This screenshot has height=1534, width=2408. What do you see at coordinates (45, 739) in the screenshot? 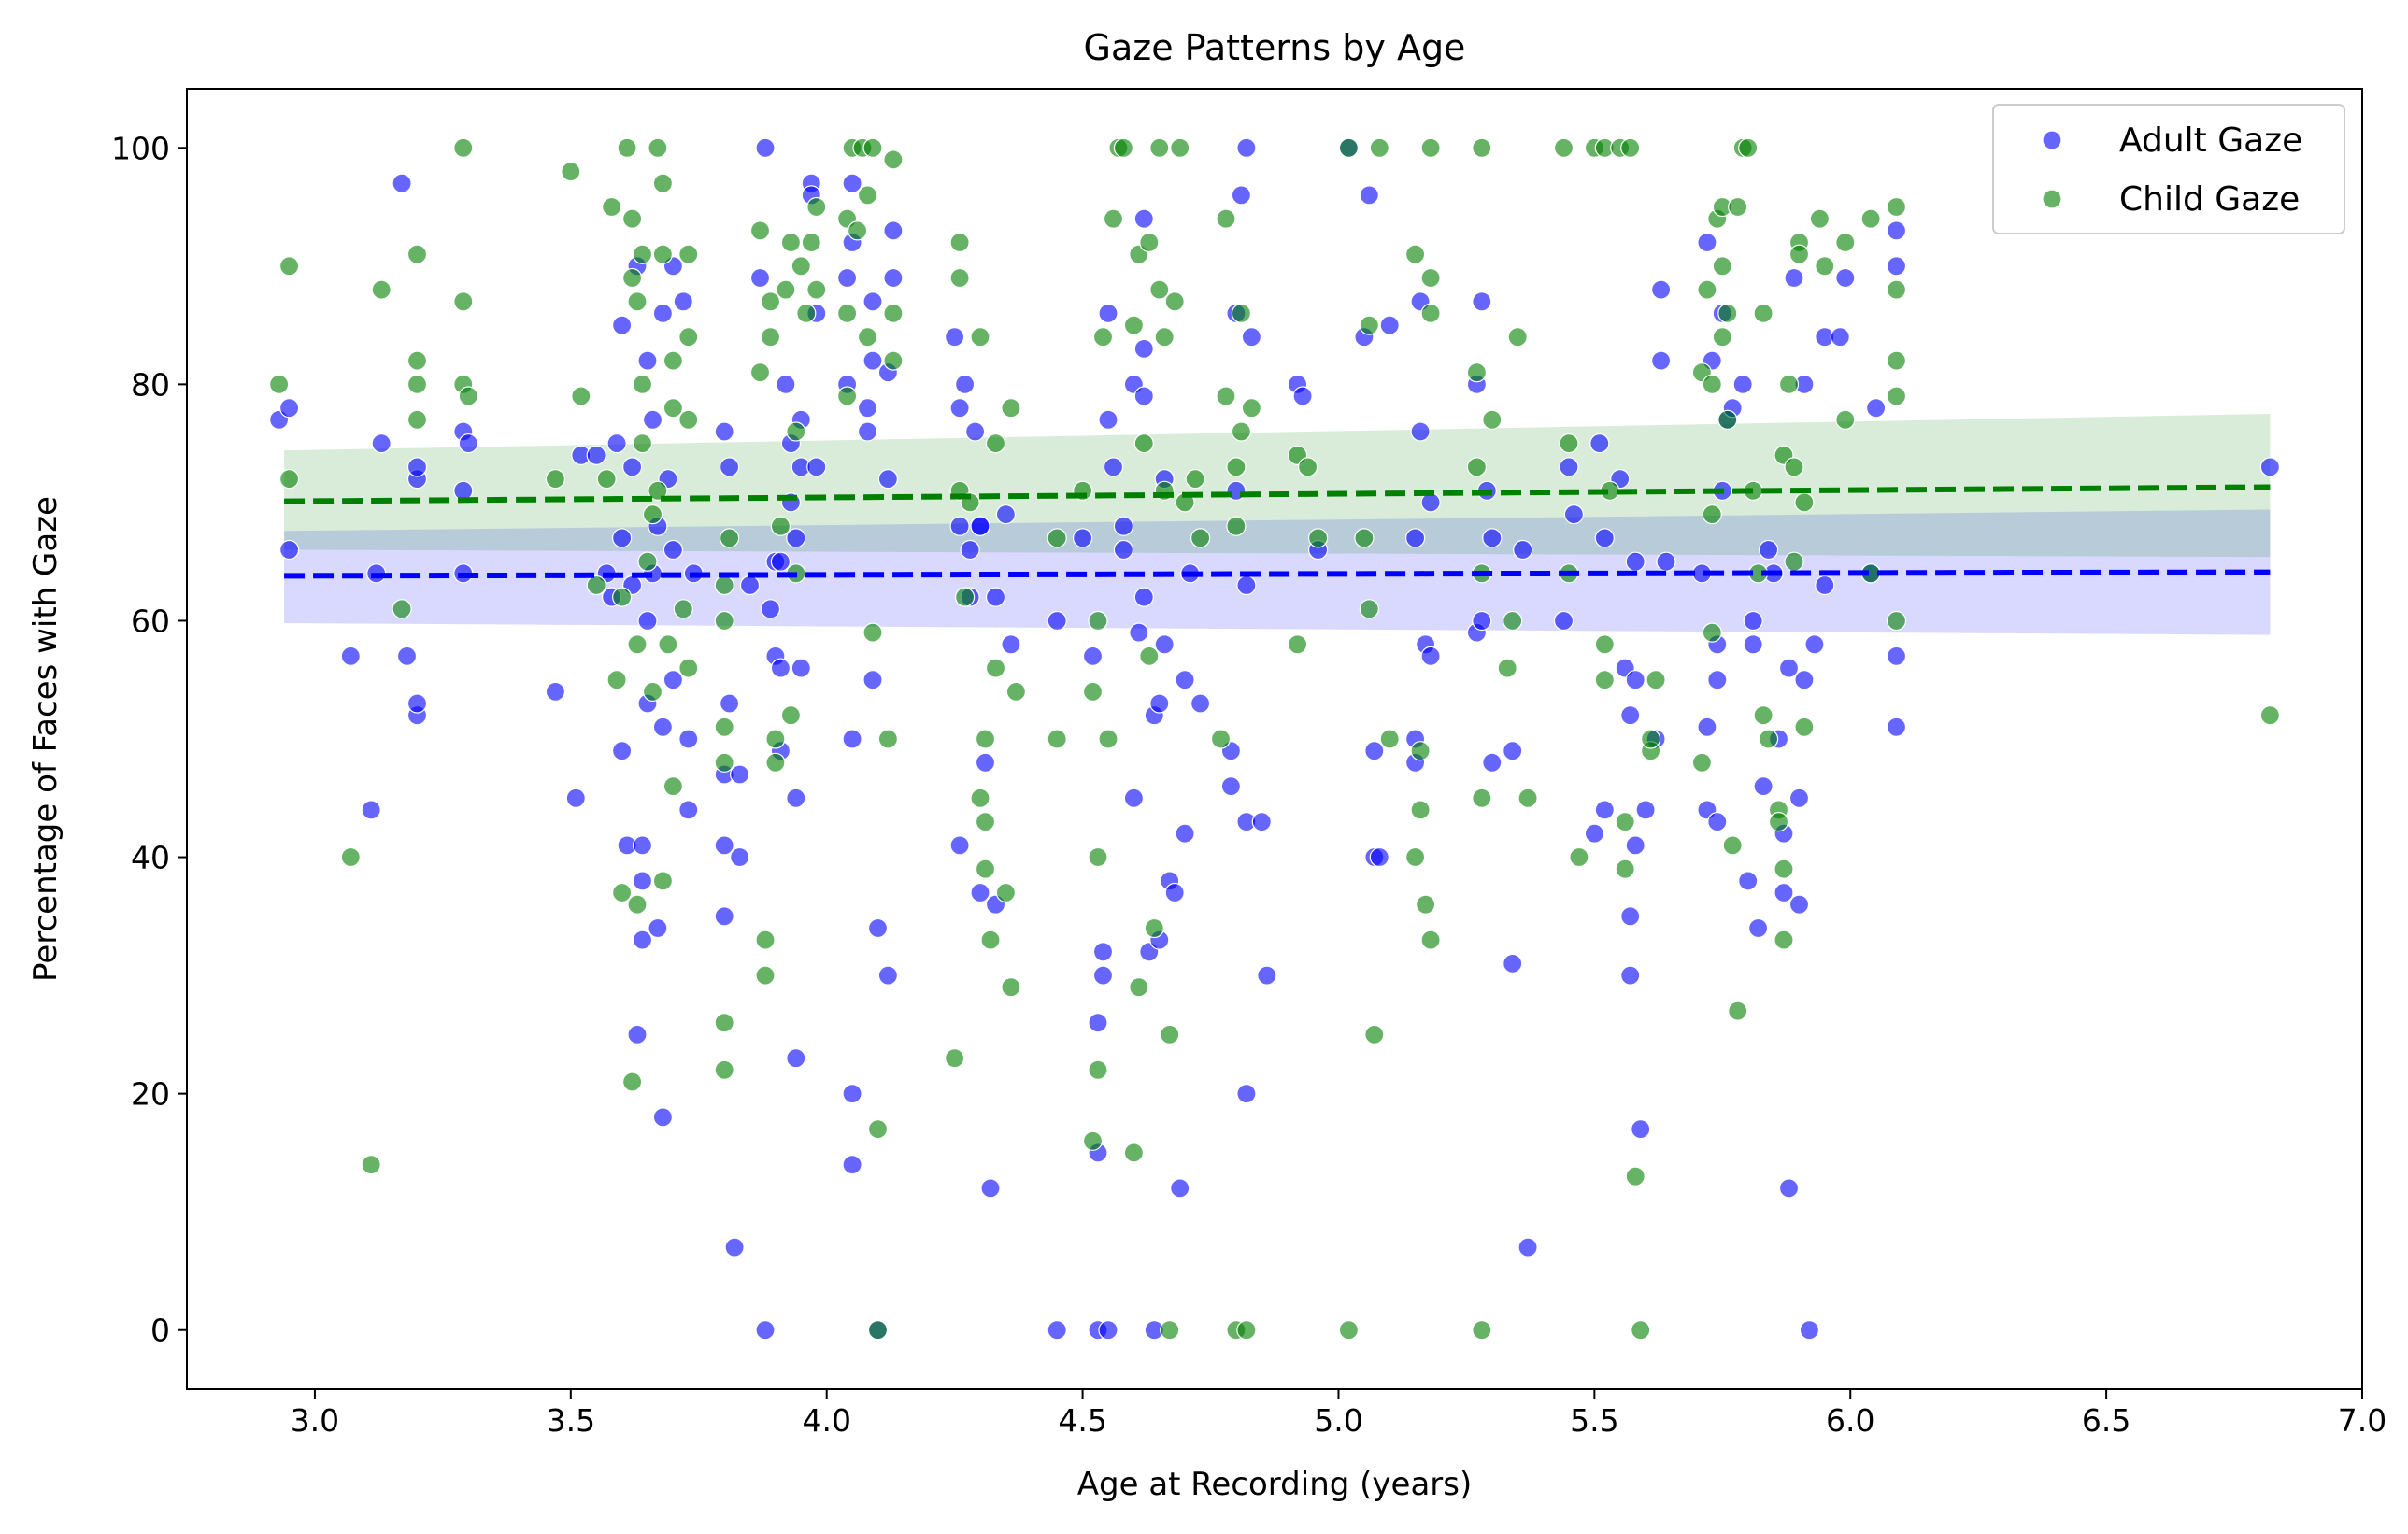
I see `y-axis-label: Percentage of Faces with Gaze` at bounding box center [45, 739].